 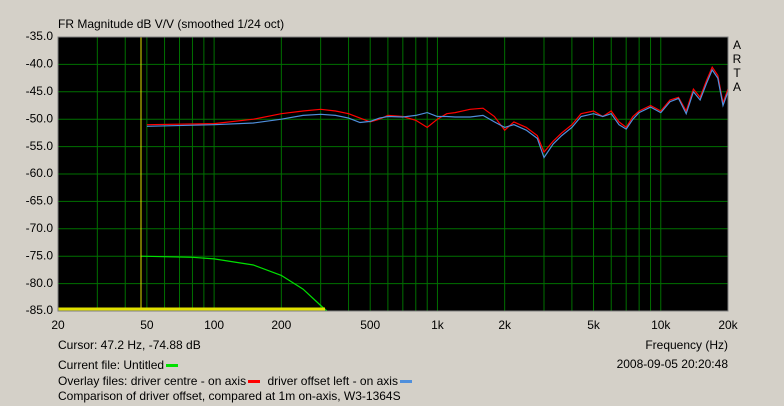 I want to click on x-tick-label: 20k, so click(x=728, y=325).